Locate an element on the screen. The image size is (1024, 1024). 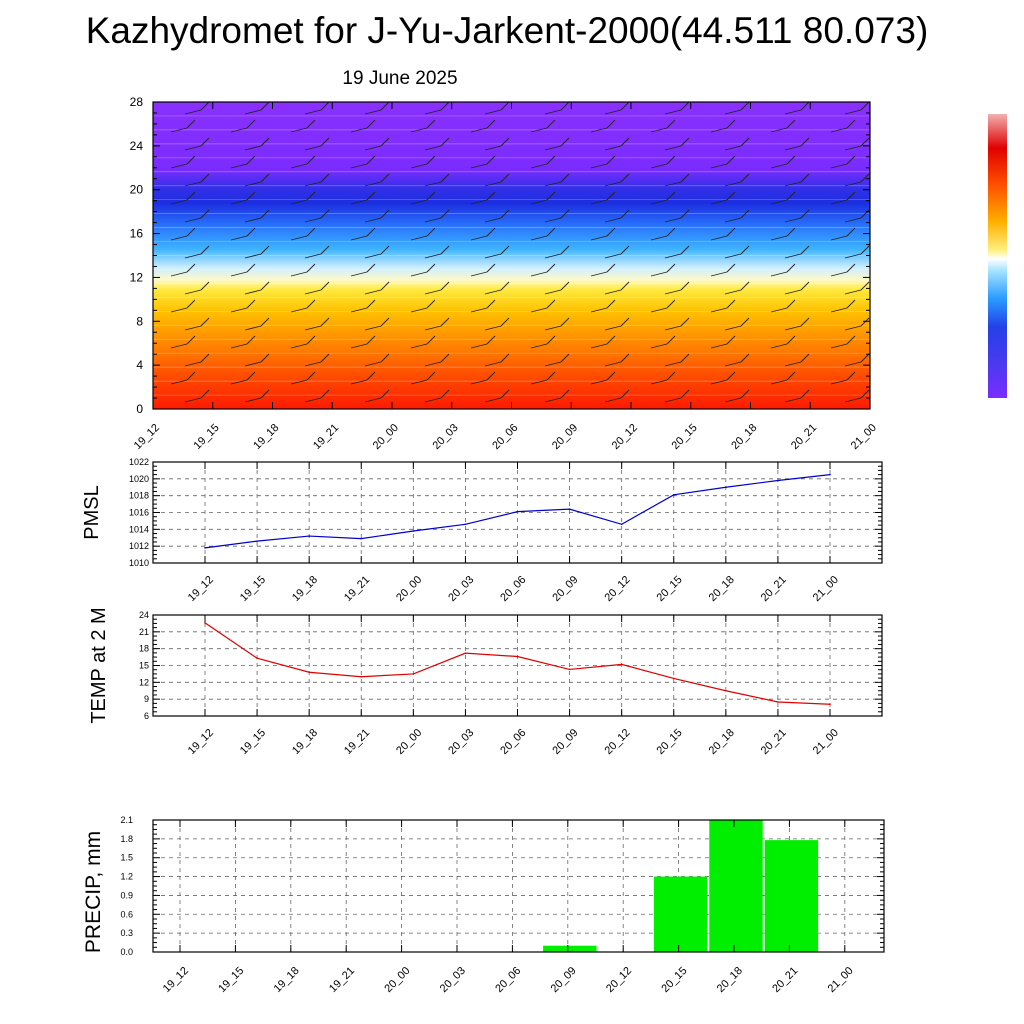
y-tick-label: 1010 is located at coordinates (139, 563).